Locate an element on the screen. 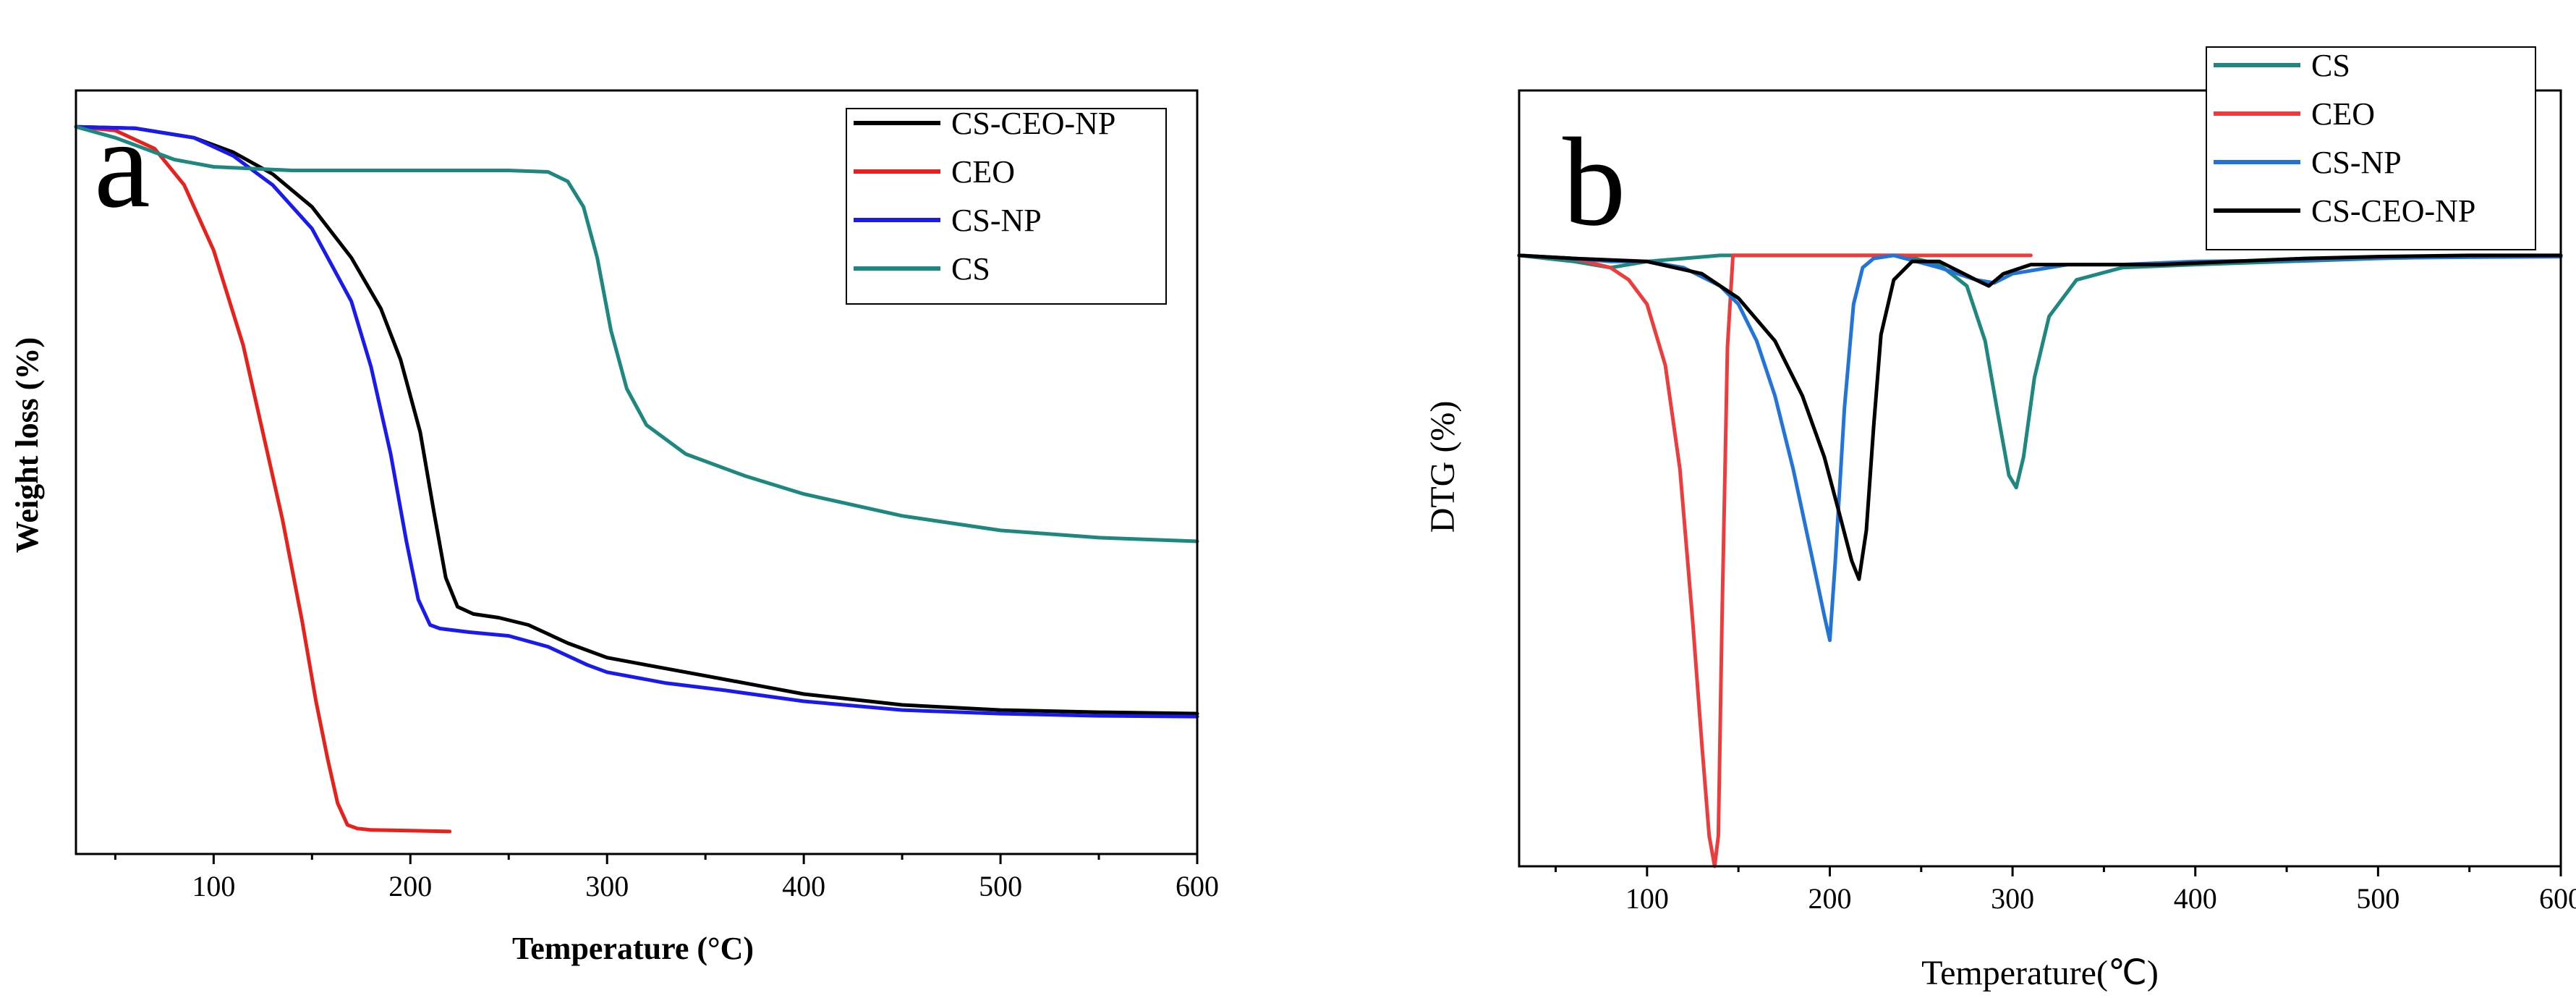  panel-b-x-tick-label-500: 500 is located at coordinates (2377, 898).